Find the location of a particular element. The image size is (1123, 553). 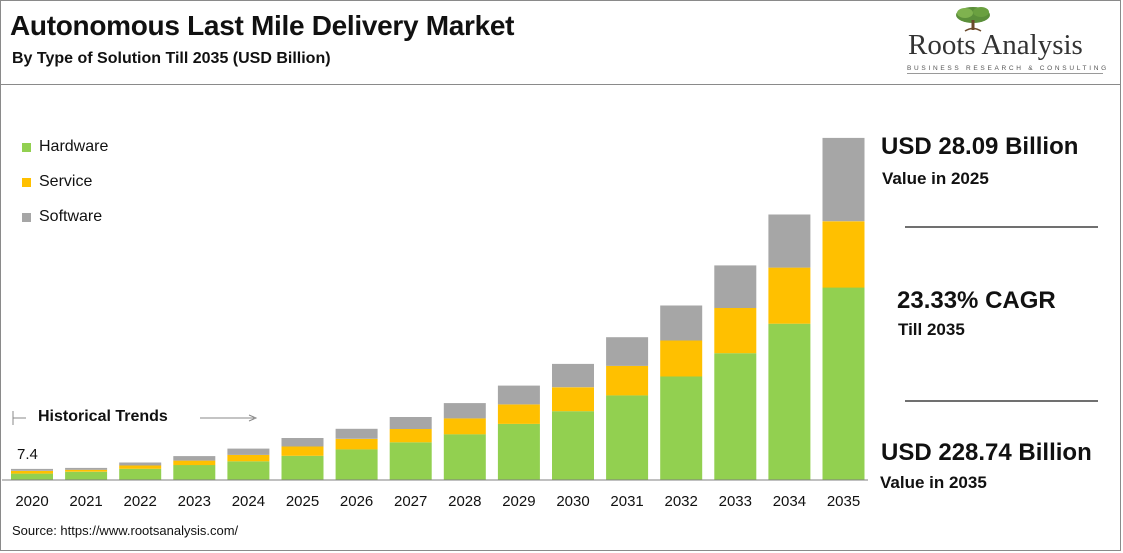

x-tick-label-2022: 2022 is located at coordinates (140, 501).